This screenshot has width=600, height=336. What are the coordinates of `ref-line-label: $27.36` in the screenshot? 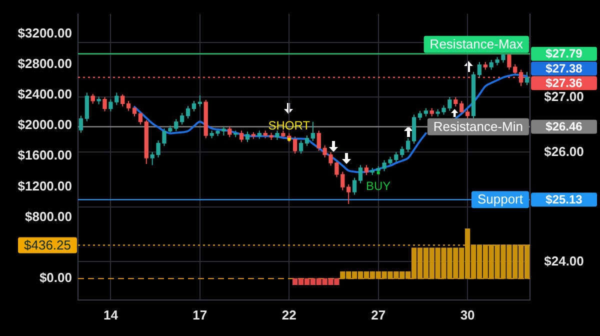 It's located at (564, 83).